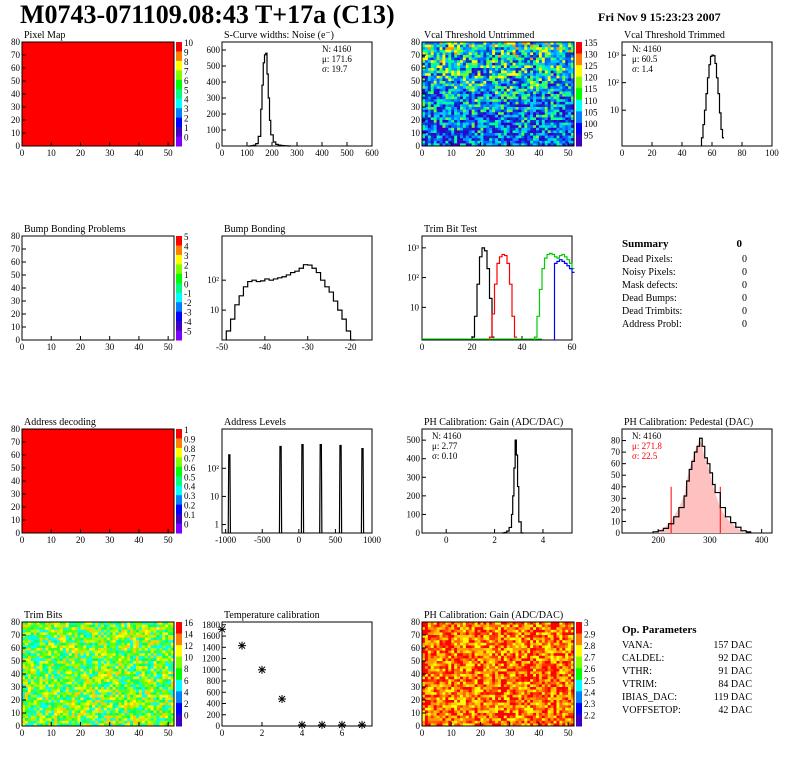 The image size is (796, 772). I want to click on stat-line: N: 4160, so click(647, 49).